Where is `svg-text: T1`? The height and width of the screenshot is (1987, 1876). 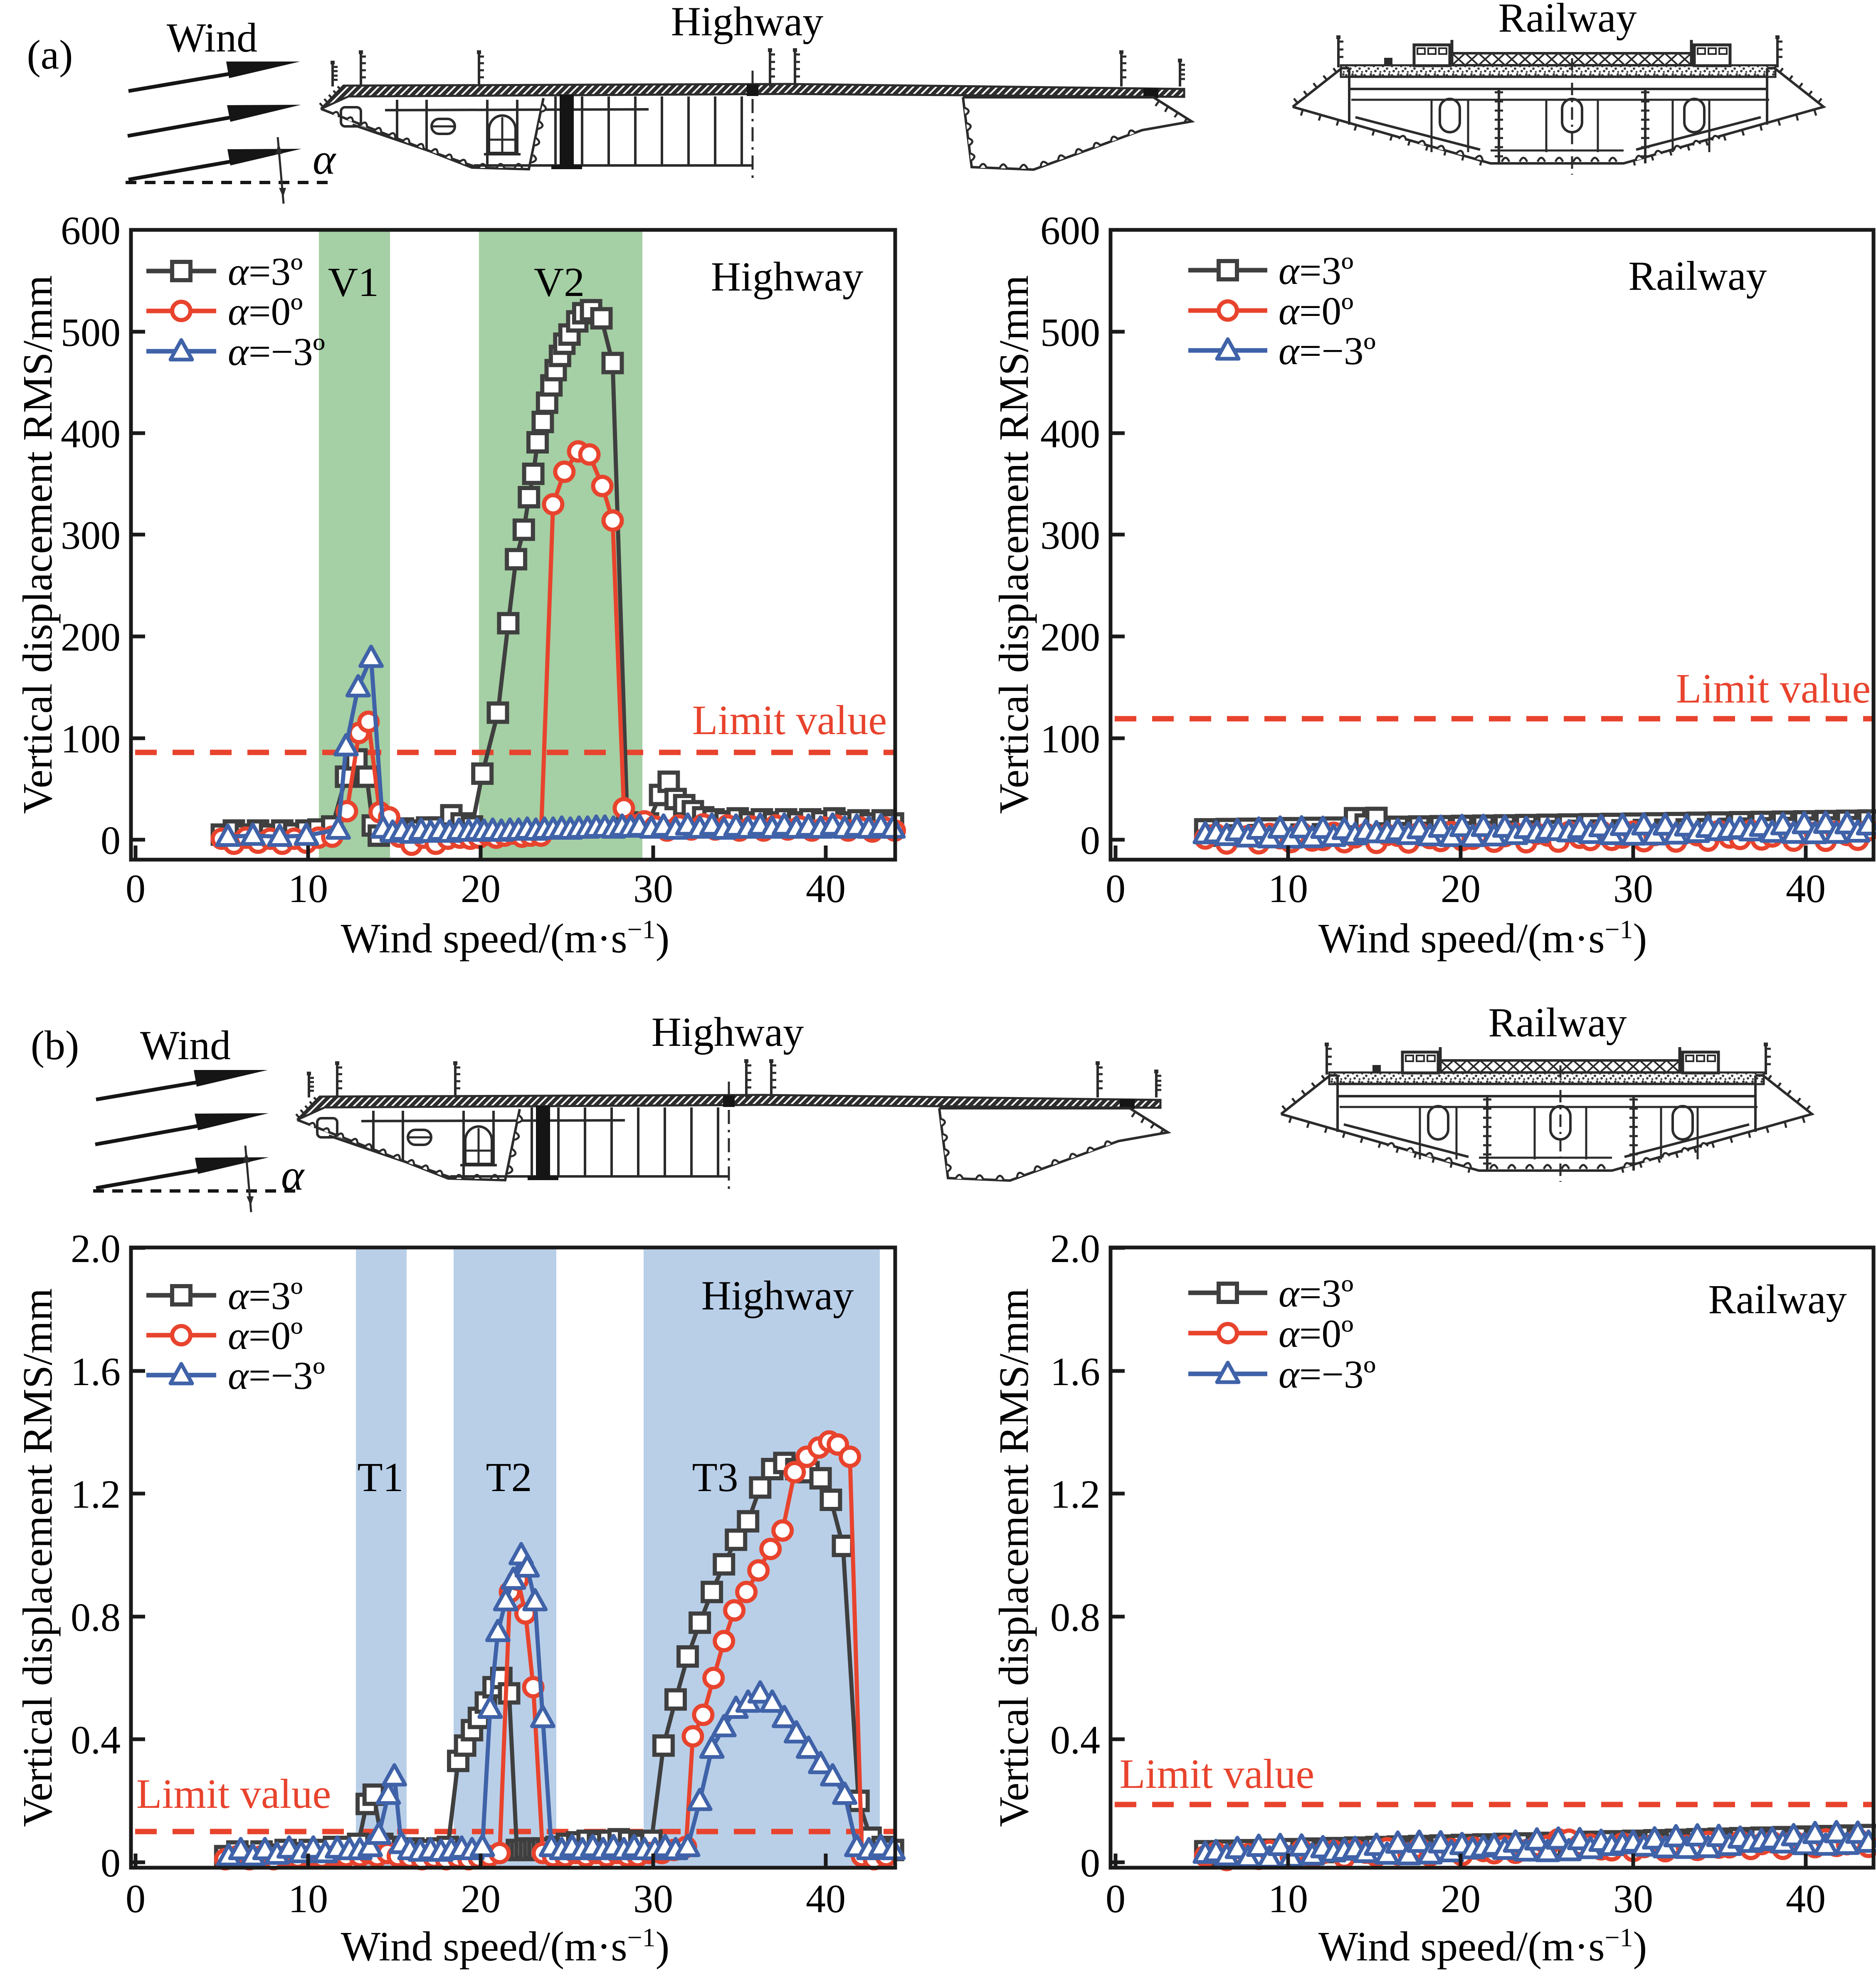
svg-text: T1 is located at coordinates (380, 1477).